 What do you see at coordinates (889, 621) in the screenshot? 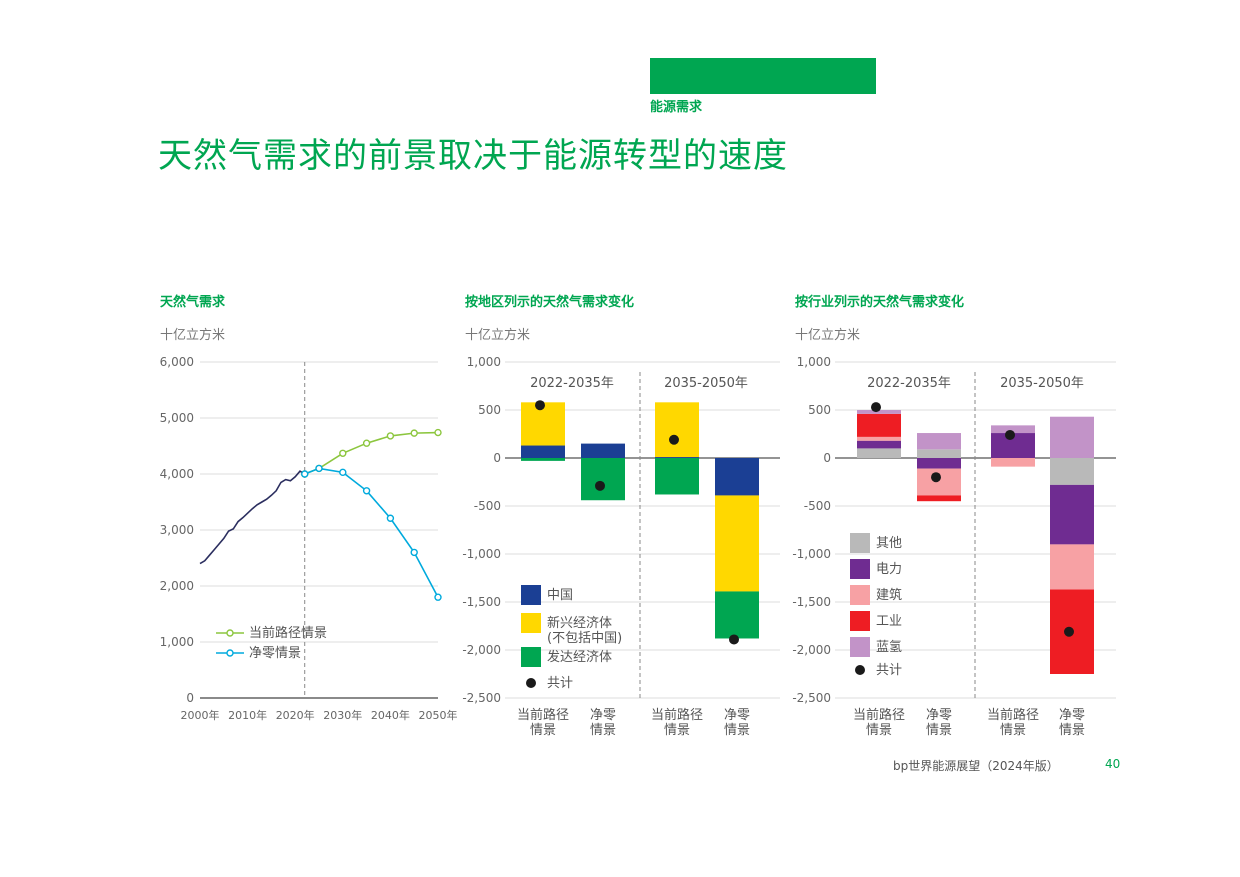
I see `chart3-legend-label: 工业` at bounding box center [889, 621].